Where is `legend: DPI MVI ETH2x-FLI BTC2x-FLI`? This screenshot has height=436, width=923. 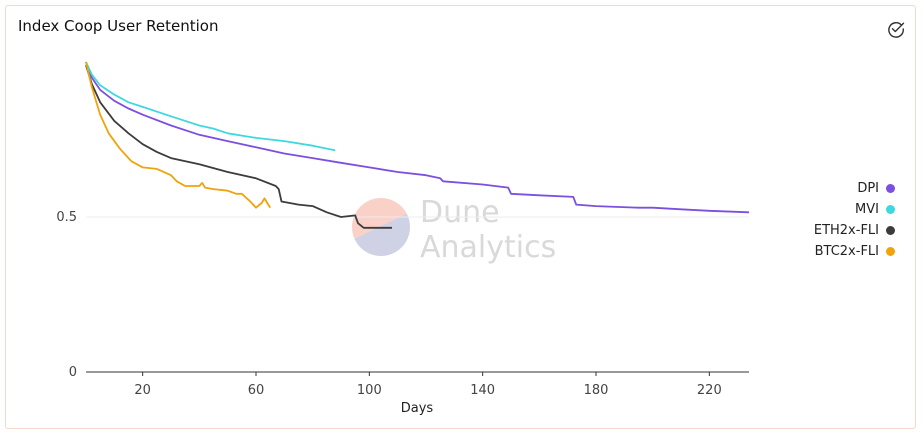 legend: DPI MVI ETH2x-FLI BTC2x-FLI is located at coordinates (854, 220).